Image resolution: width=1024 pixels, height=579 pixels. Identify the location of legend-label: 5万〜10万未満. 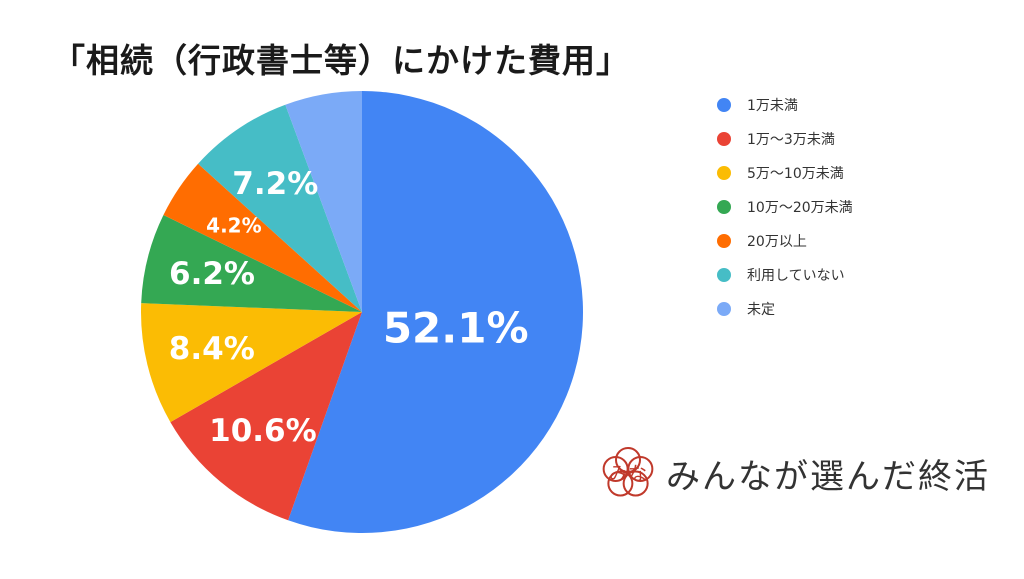
(795, 174).